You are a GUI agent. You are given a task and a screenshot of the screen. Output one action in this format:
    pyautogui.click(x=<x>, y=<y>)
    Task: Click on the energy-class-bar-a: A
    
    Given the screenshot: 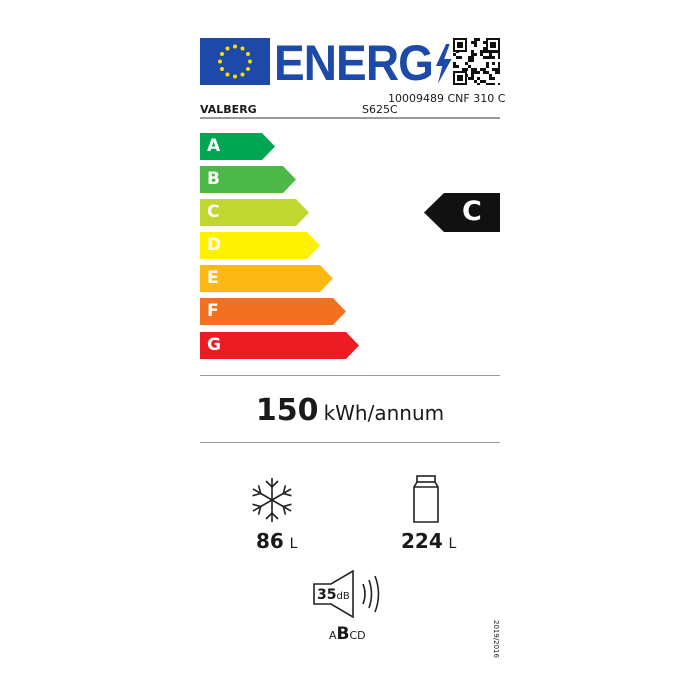 What is the action you would take?
    pyautogui.click(x=237, y=146)
    